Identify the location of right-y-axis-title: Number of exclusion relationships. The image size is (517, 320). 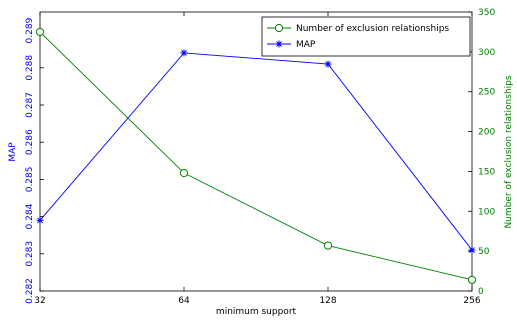
(509, 151).